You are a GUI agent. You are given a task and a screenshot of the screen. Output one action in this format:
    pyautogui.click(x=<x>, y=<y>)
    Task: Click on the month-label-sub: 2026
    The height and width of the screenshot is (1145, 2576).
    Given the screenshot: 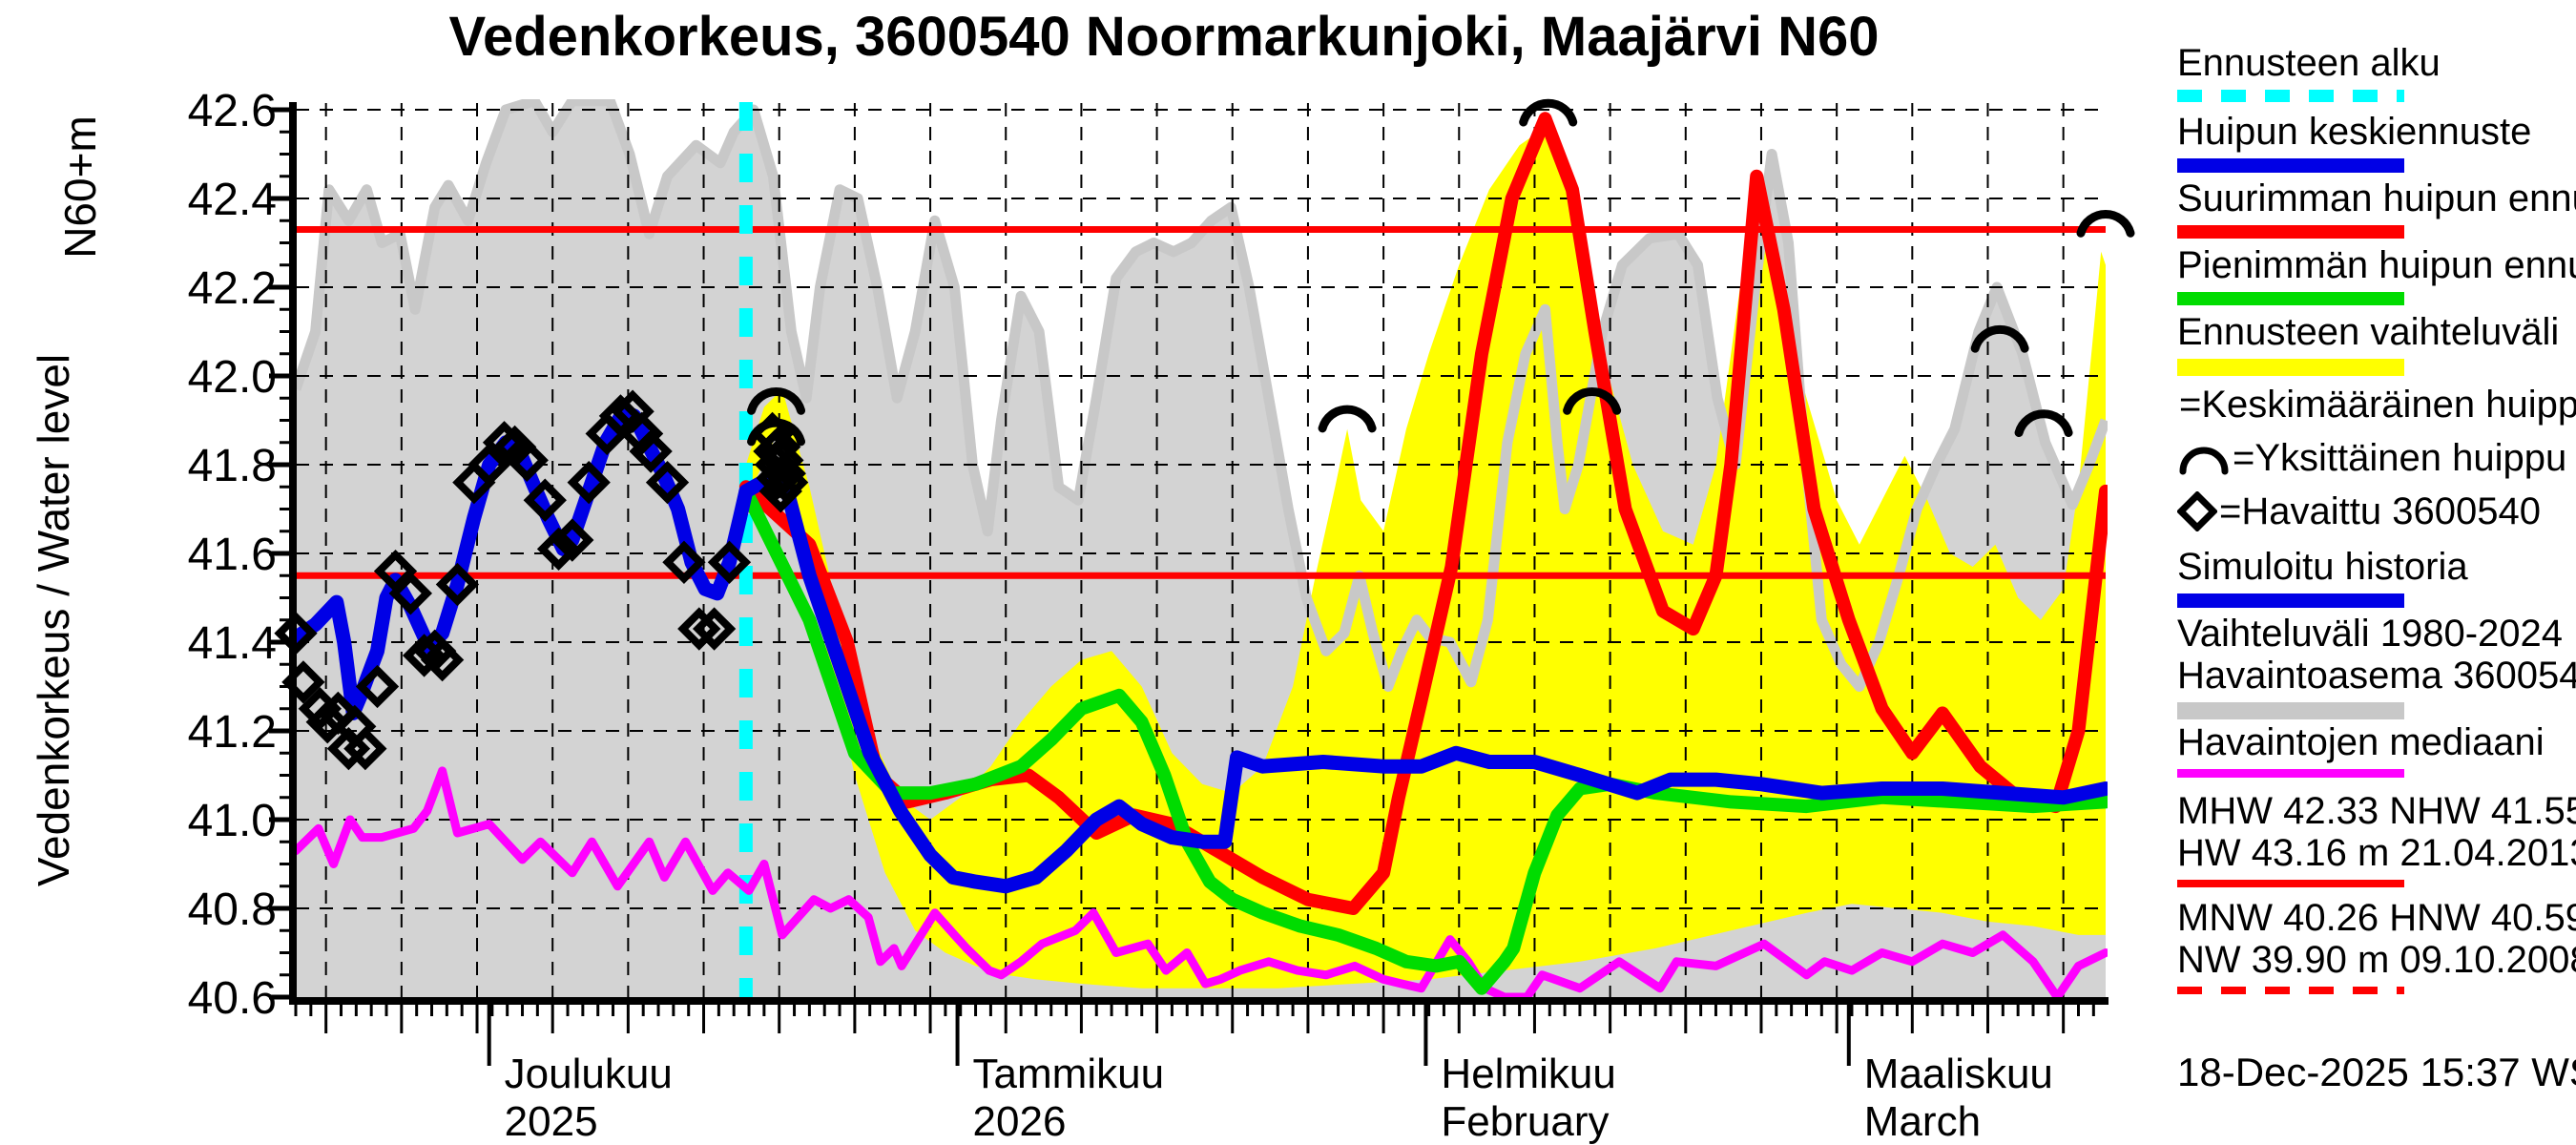 What is the action you would take?
    pyautogui.click(x=1020, y=1121)
    